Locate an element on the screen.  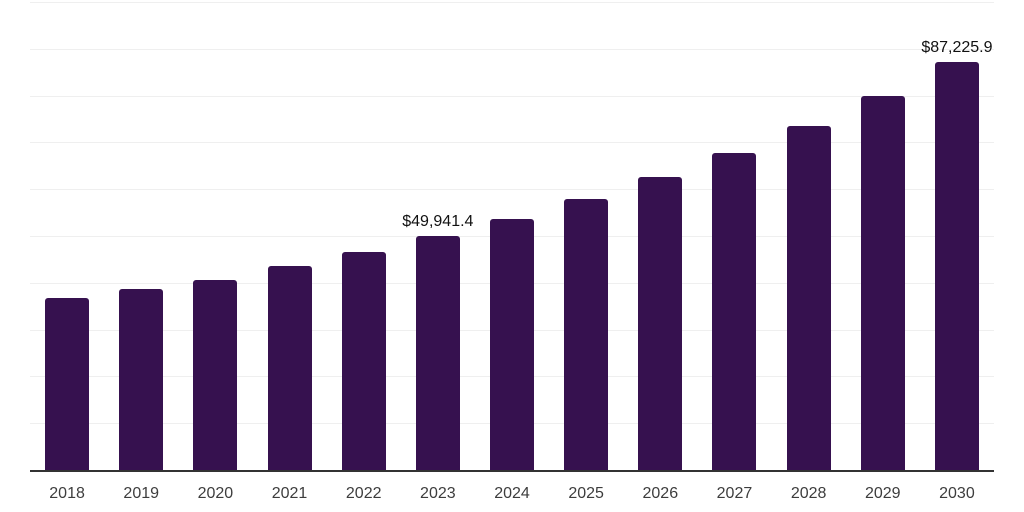
x-tick-label-2029: 2029 is located at coordinates (882, 493).